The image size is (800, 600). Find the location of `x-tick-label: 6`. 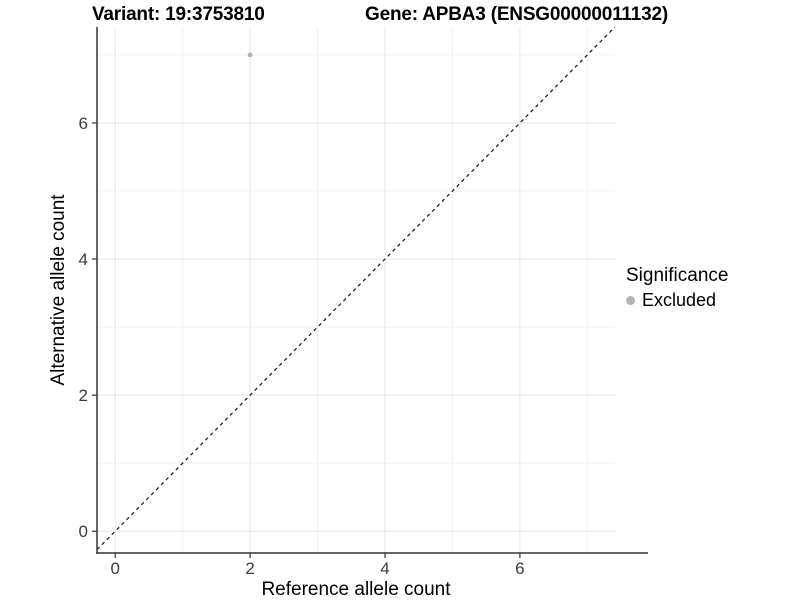

x-tick-label: 6 is located at coordinates (519, 568).